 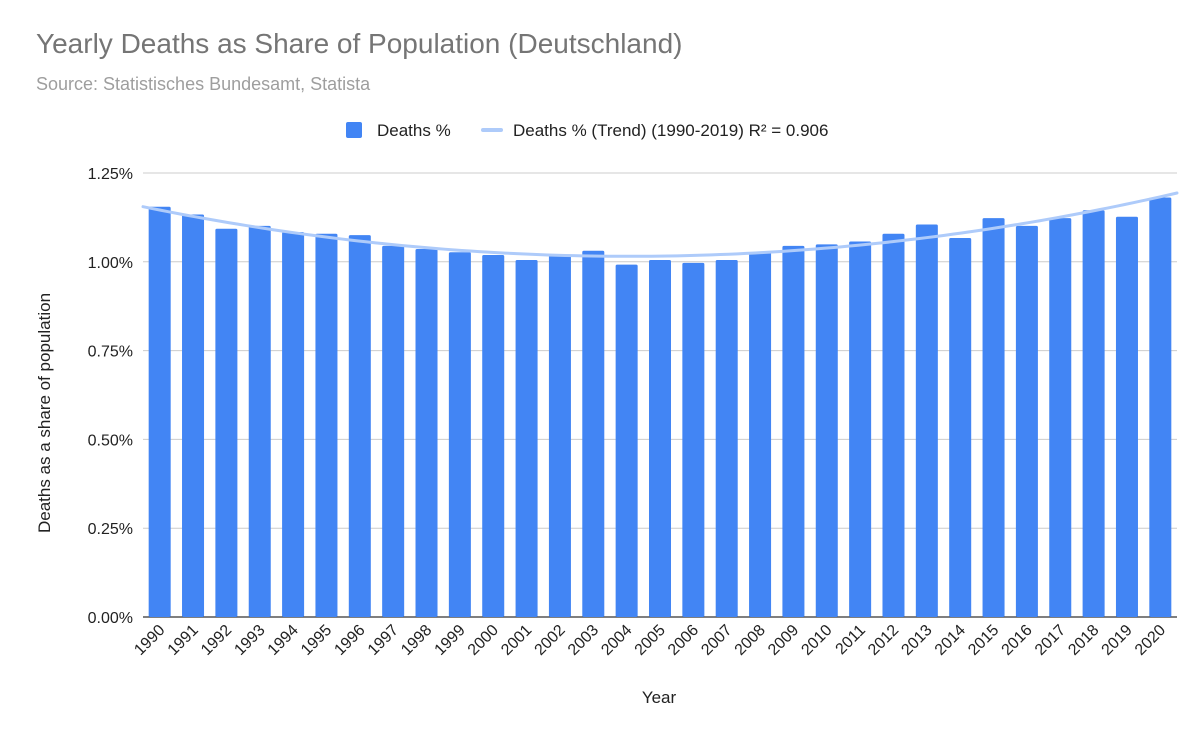 I want to click on x-tick-label: 1994, so click(x=283, y=640).